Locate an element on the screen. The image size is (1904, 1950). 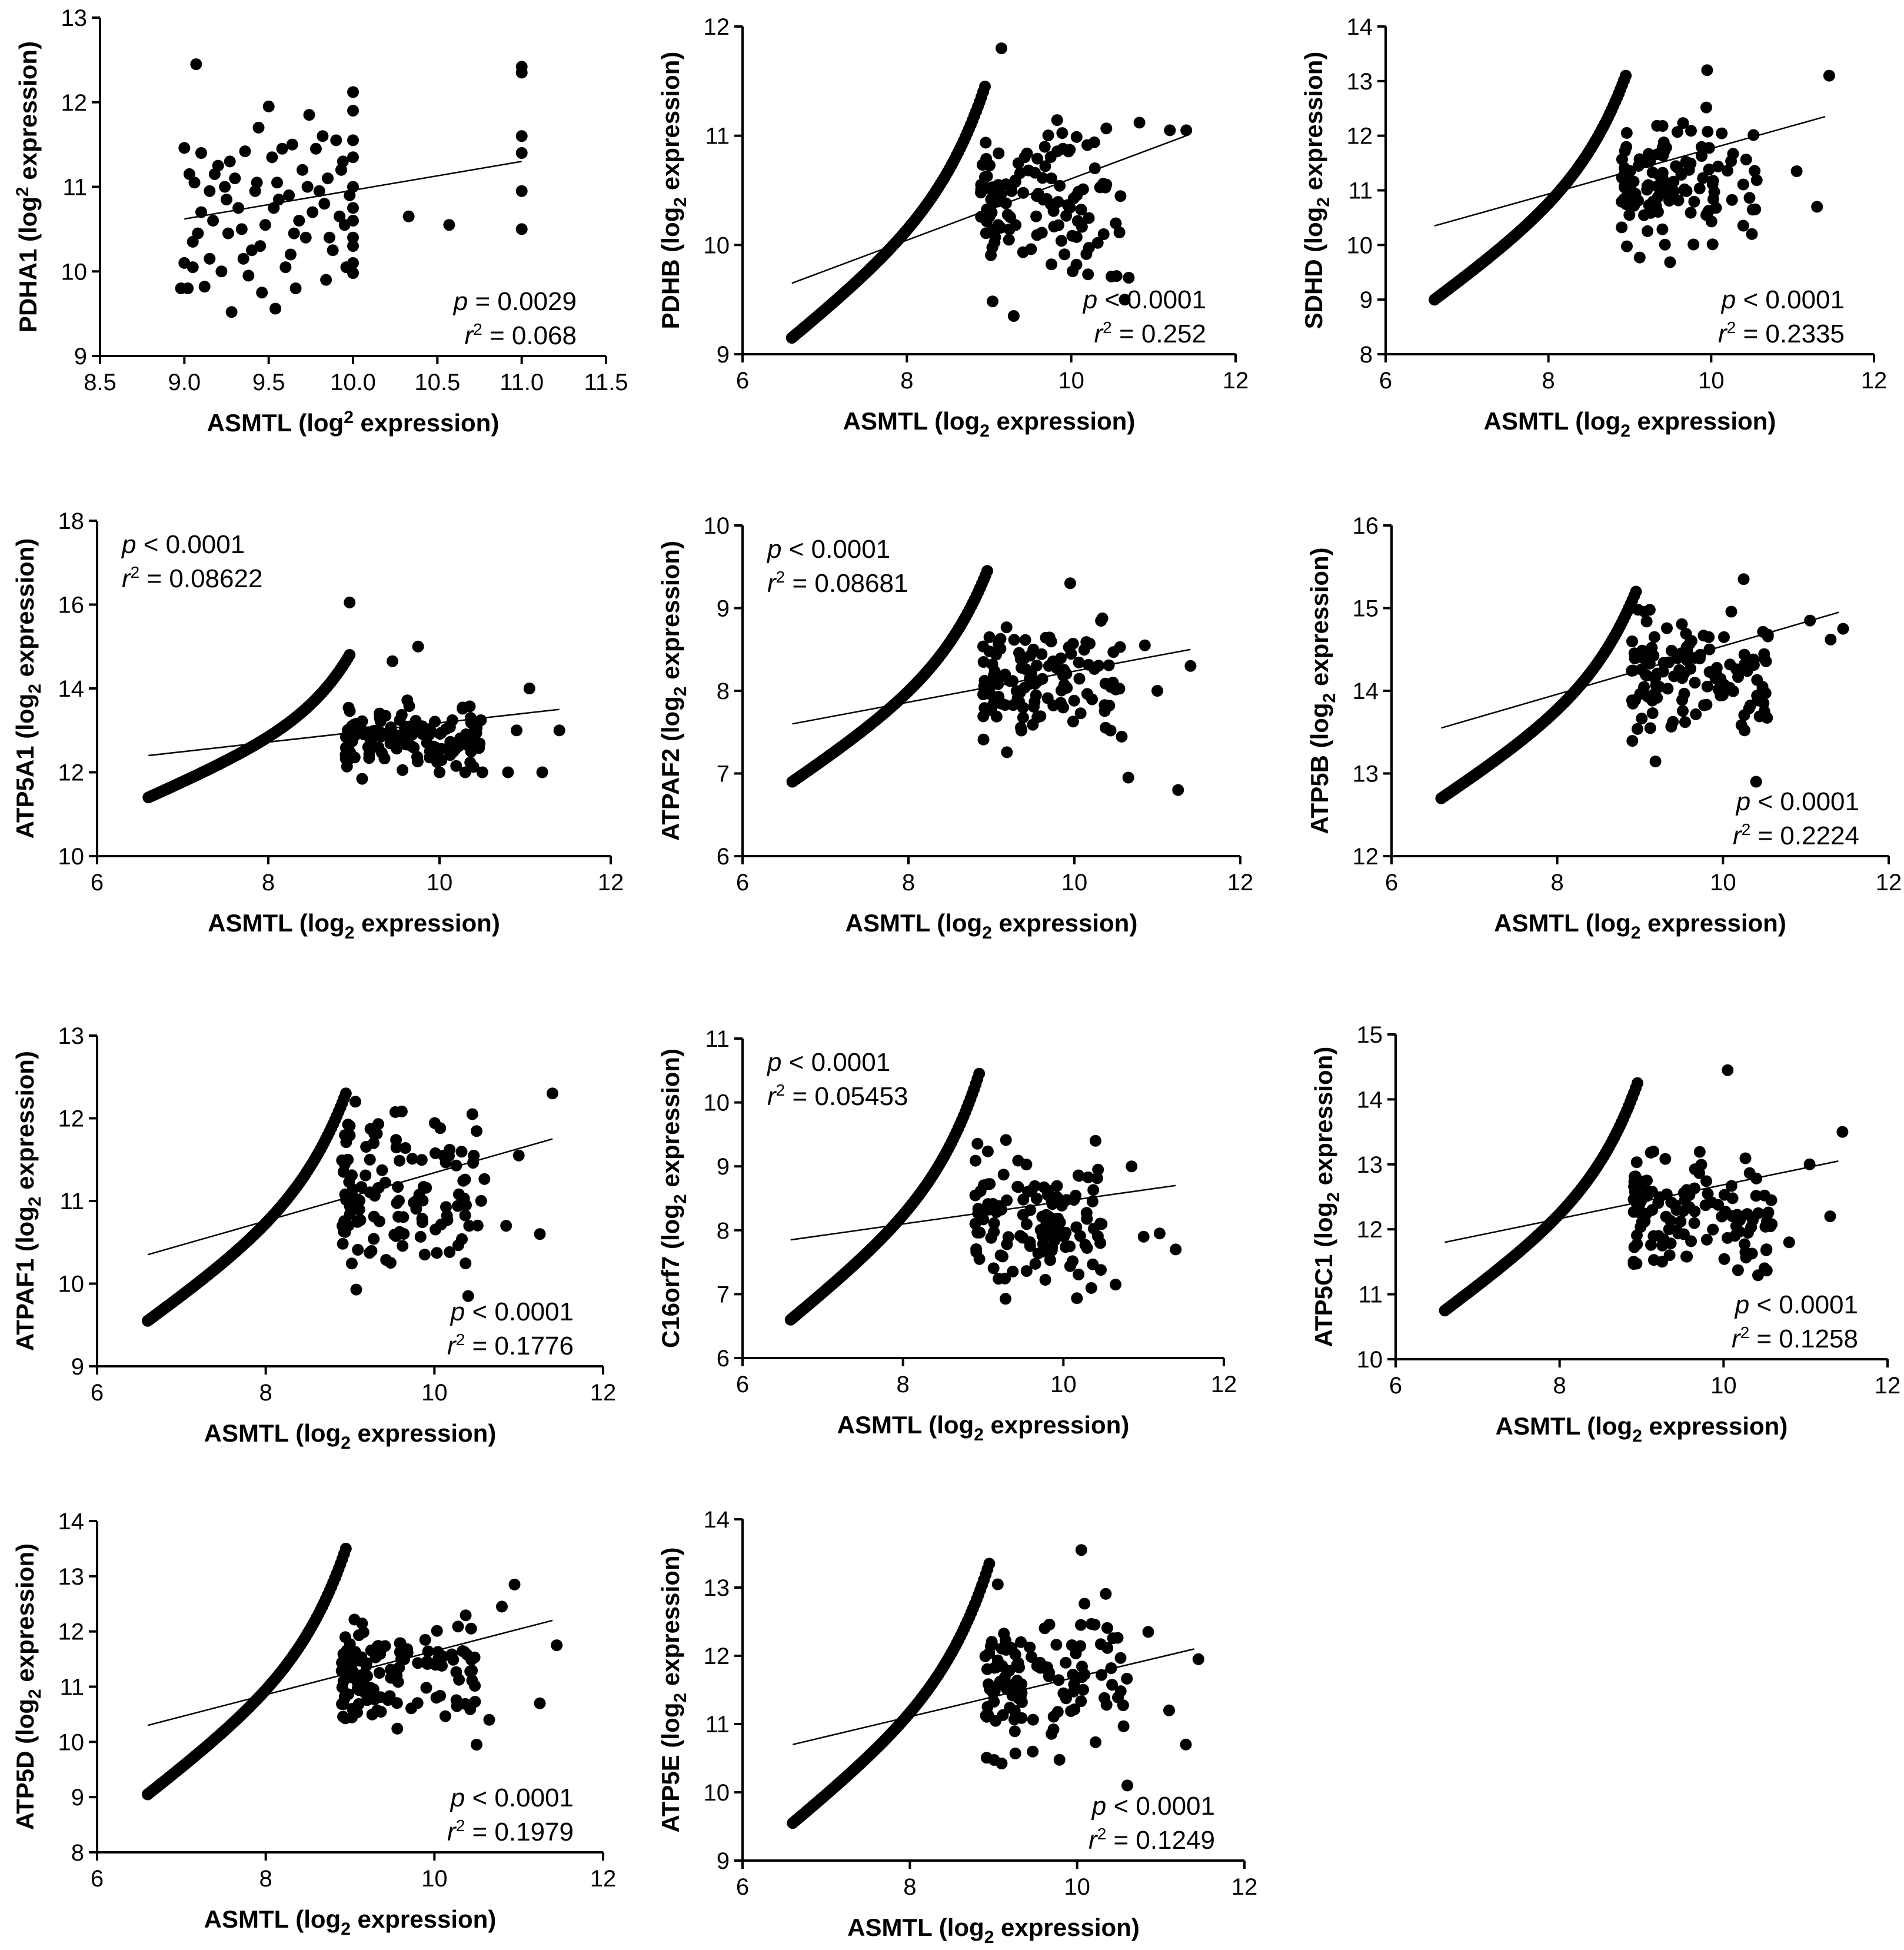
r-squared-value: 0.1979 is located at coordinates (534, 1832).